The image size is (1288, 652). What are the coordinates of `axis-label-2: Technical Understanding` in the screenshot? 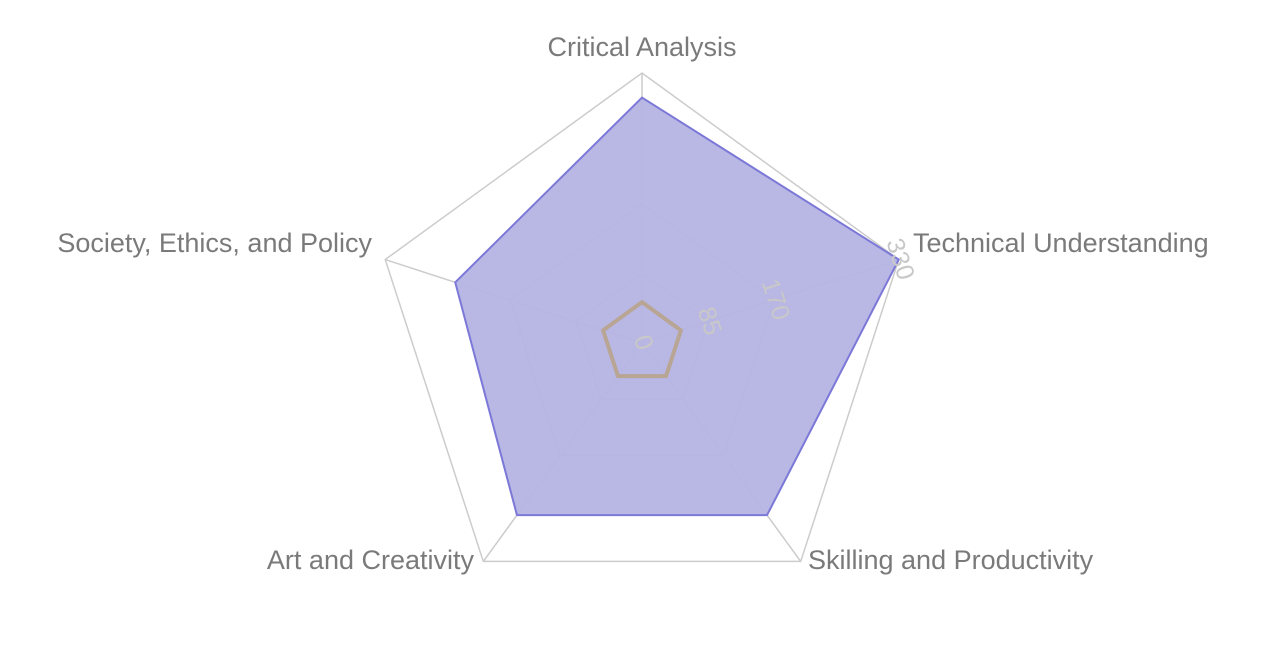 It's located at (1061, 243).